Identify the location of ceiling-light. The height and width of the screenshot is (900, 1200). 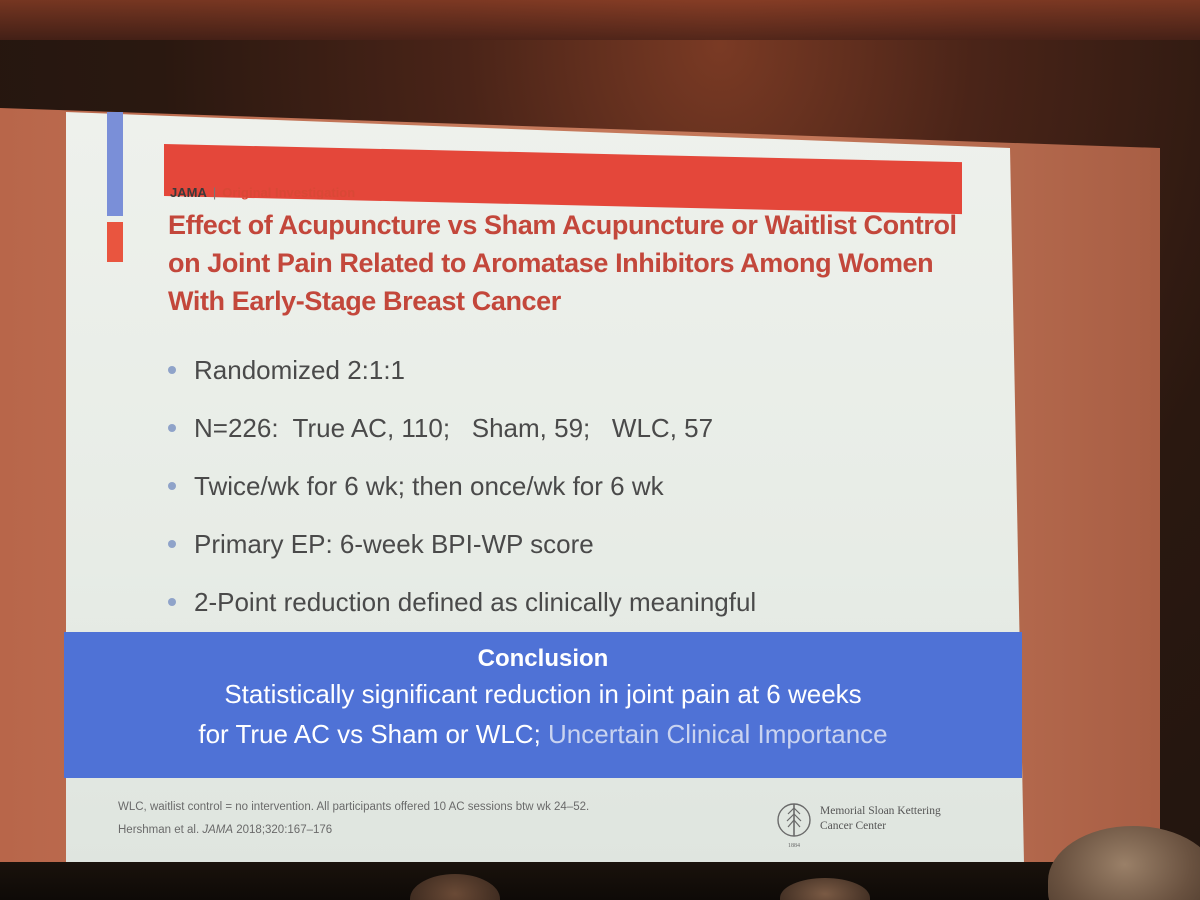
(600, 20).